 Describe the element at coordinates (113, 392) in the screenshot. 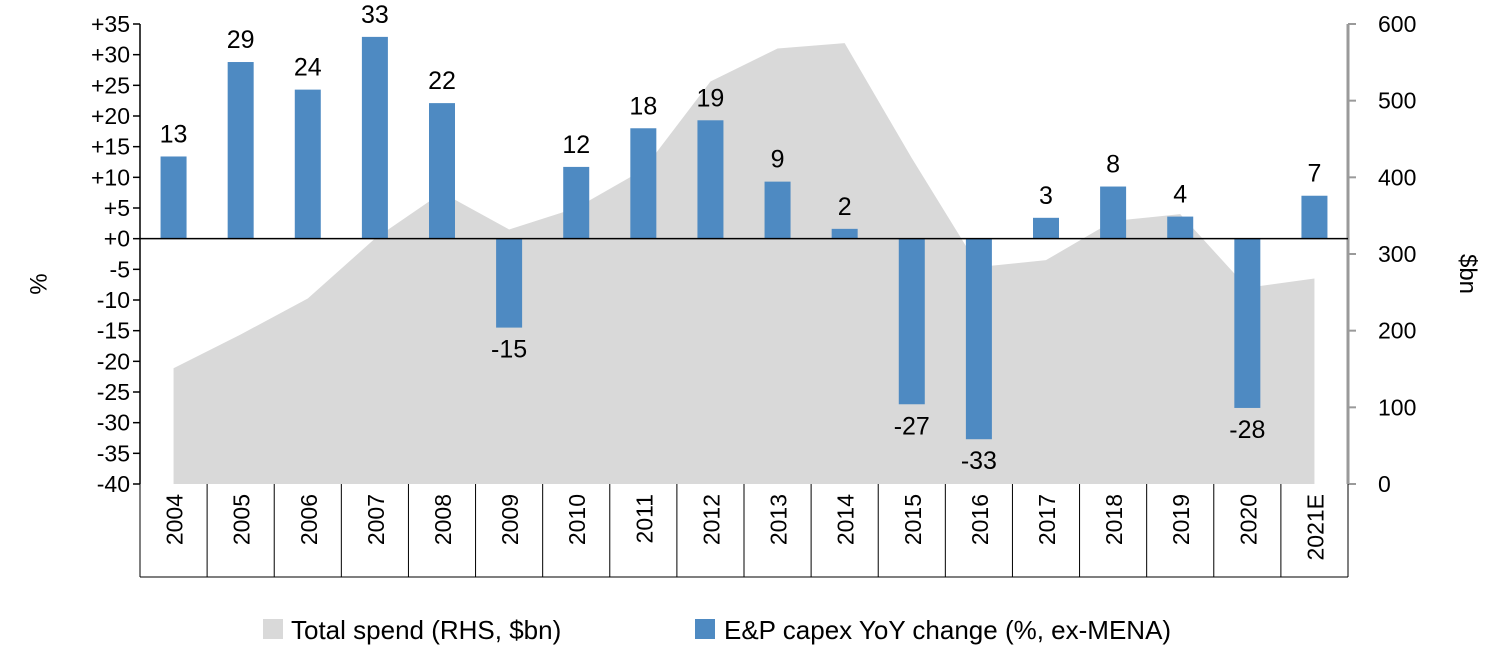

I see `left-tick-label: -25` at that location.